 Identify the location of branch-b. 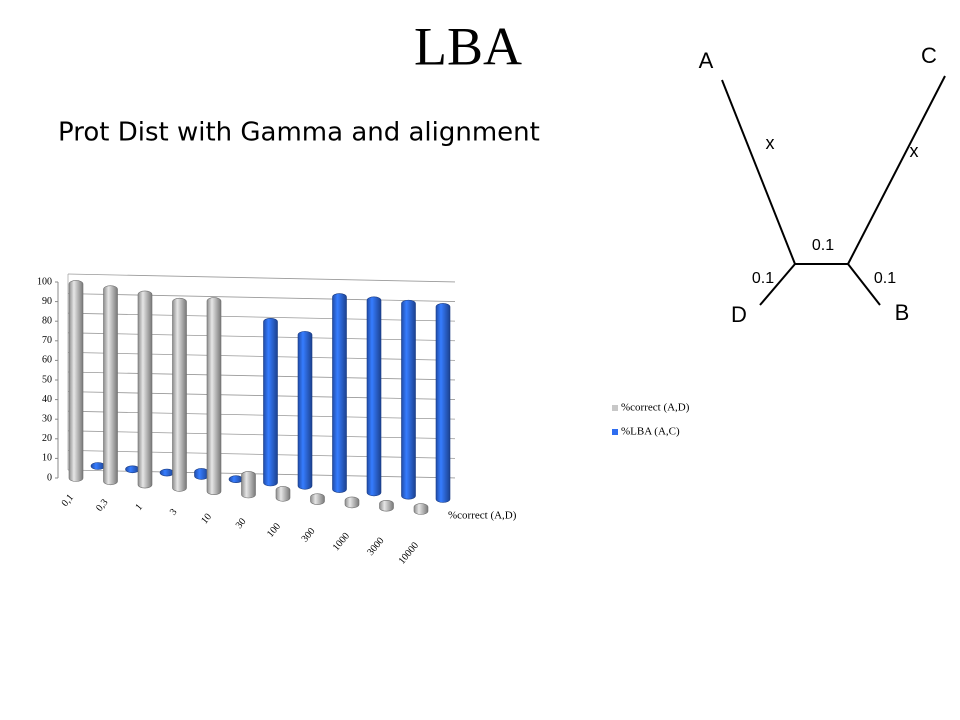
(864, 284).